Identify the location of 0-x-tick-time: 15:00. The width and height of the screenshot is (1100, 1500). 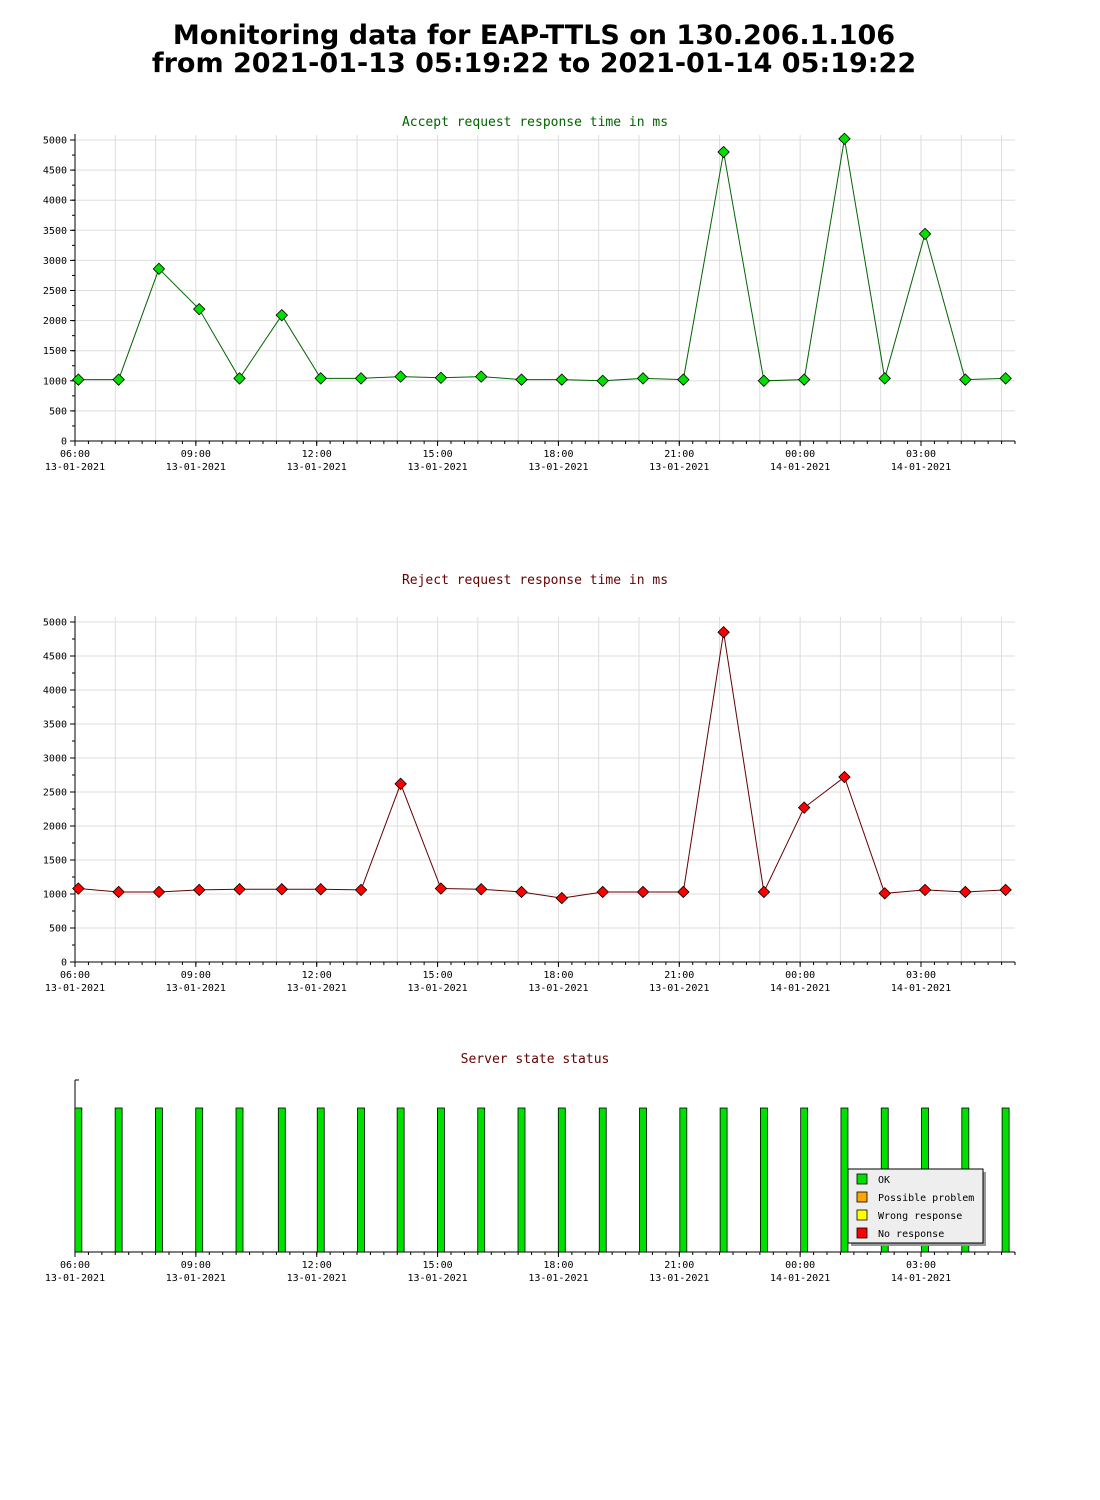
(438, 454).